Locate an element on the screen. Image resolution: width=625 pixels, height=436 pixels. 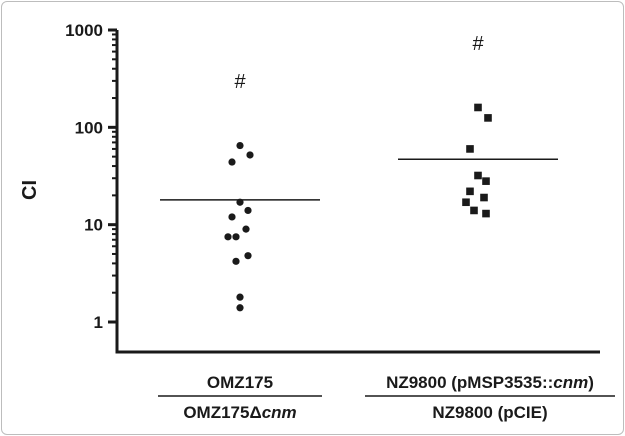
category-label-text: ) is located at coordinates (591, 382).